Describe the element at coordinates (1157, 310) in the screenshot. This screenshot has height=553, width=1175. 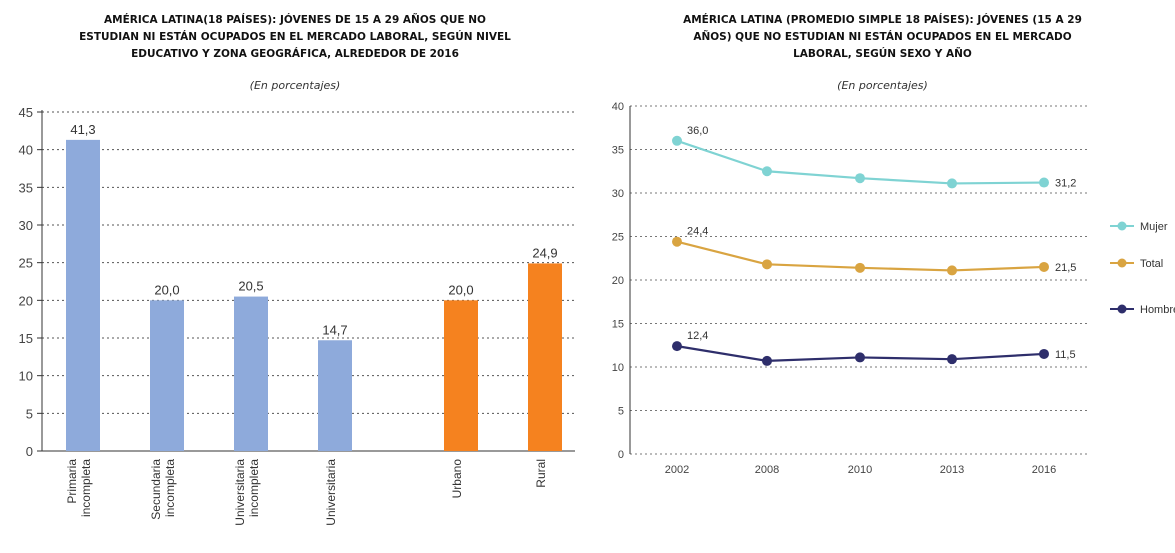
I see `legend-label: Hombre` at that location.